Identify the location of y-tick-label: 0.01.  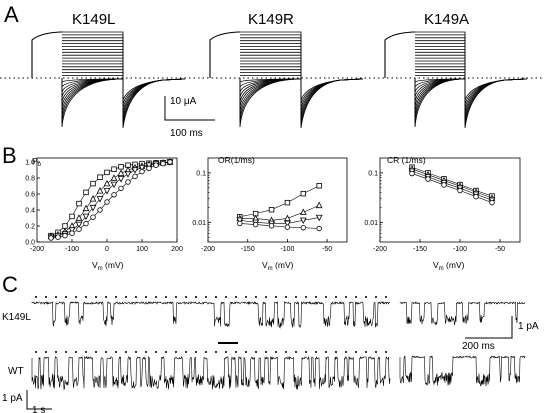
(371, 223).